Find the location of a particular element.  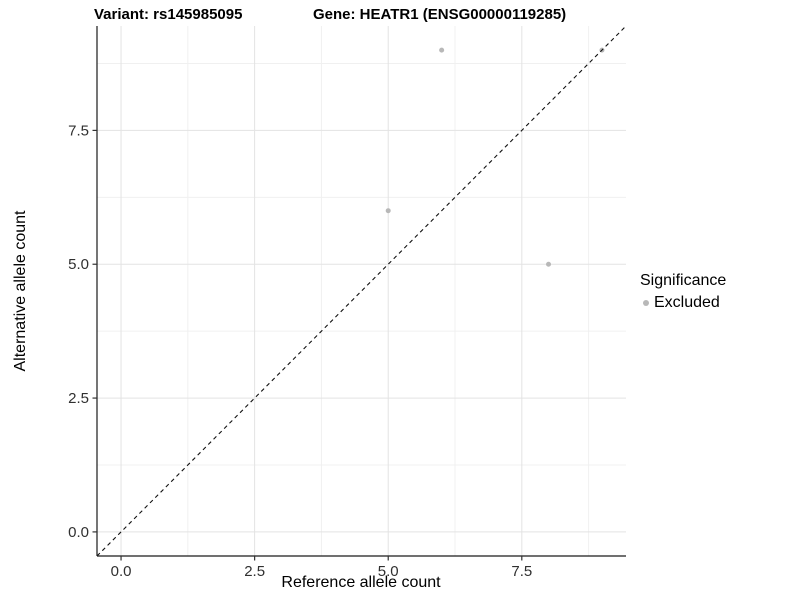

gene-title: Gene: HEATR1 (ENSG00000119285) is located at coordinates (440, 14).